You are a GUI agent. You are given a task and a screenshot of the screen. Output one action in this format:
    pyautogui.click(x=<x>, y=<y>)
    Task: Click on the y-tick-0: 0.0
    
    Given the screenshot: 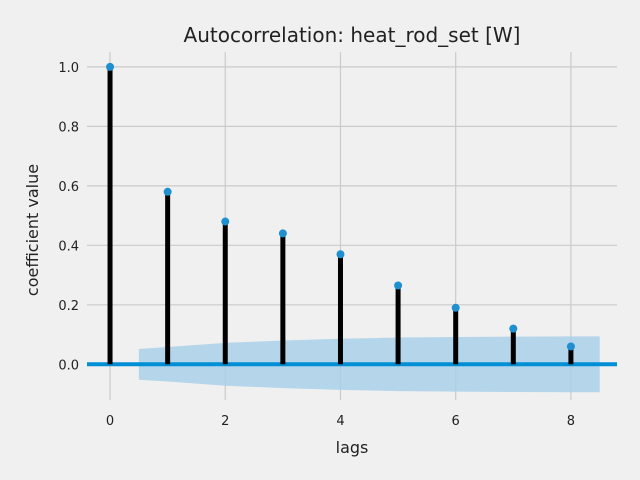 What is the action you would take?
    pyautogui.click(x=68, y=365)
    